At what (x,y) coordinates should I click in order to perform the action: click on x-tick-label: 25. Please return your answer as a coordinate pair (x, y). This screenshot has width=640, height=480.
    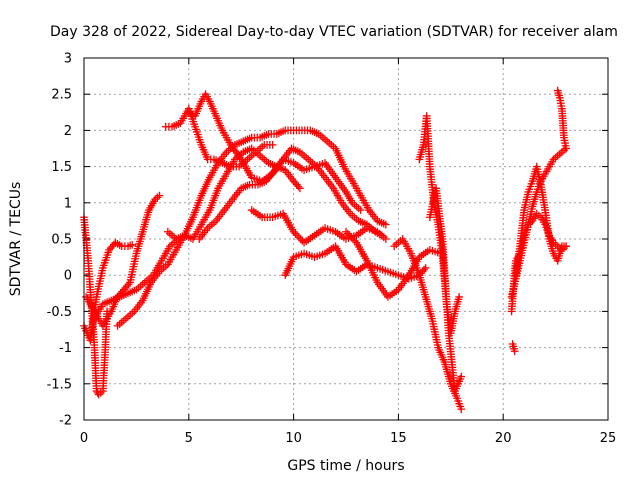
    Looking at the image, I should click on (608, 438).